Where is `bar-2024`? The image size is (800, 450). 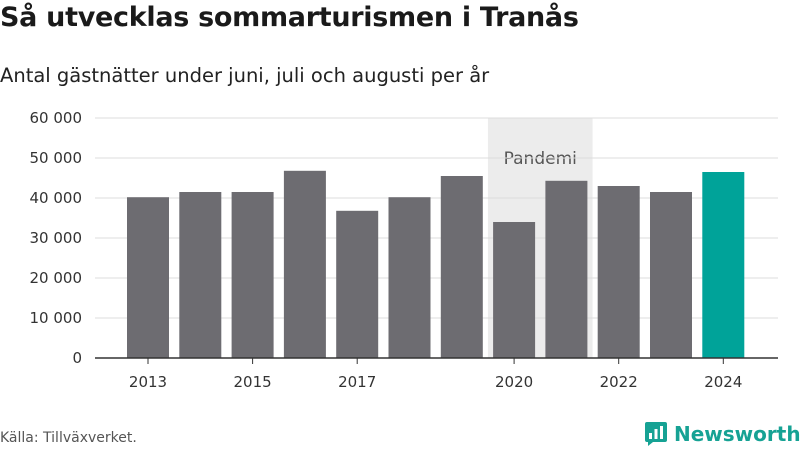 bar-2024 is located at coordinates (723, 265).